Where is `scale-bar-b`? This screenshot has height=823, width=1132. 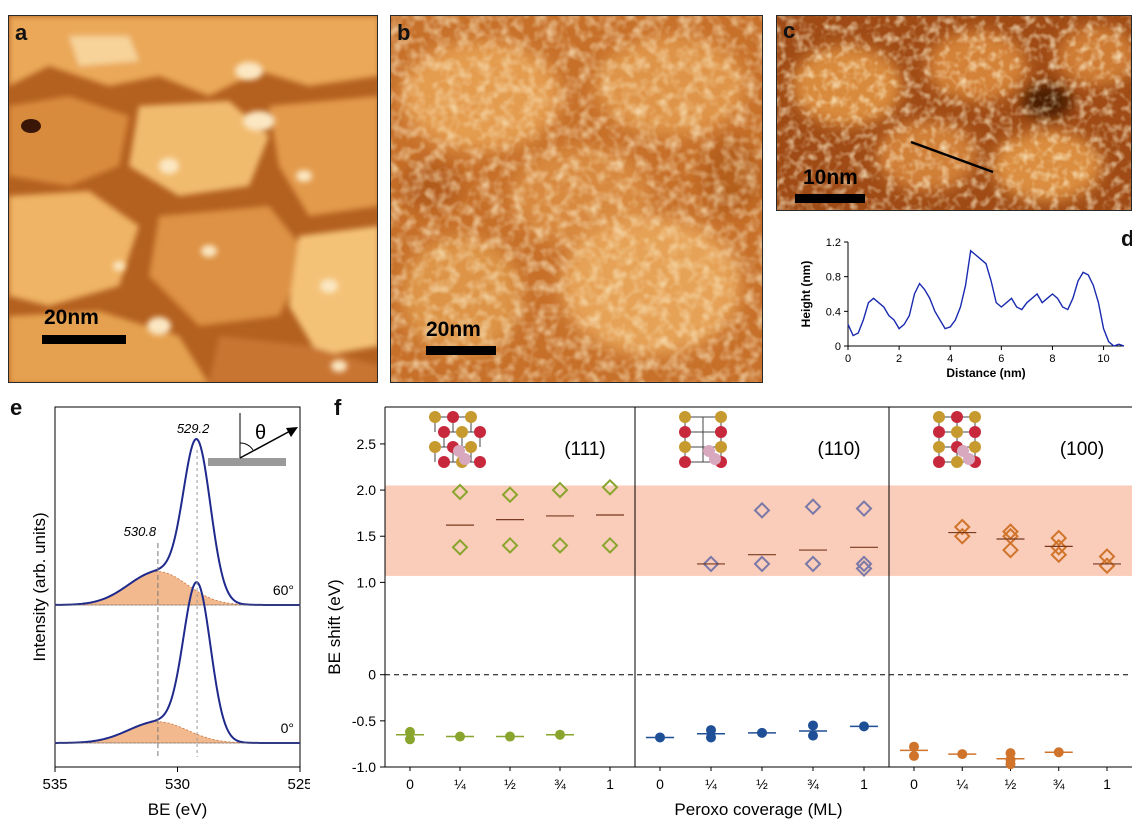 scale-bar-b is located at coordinates (461, 350).